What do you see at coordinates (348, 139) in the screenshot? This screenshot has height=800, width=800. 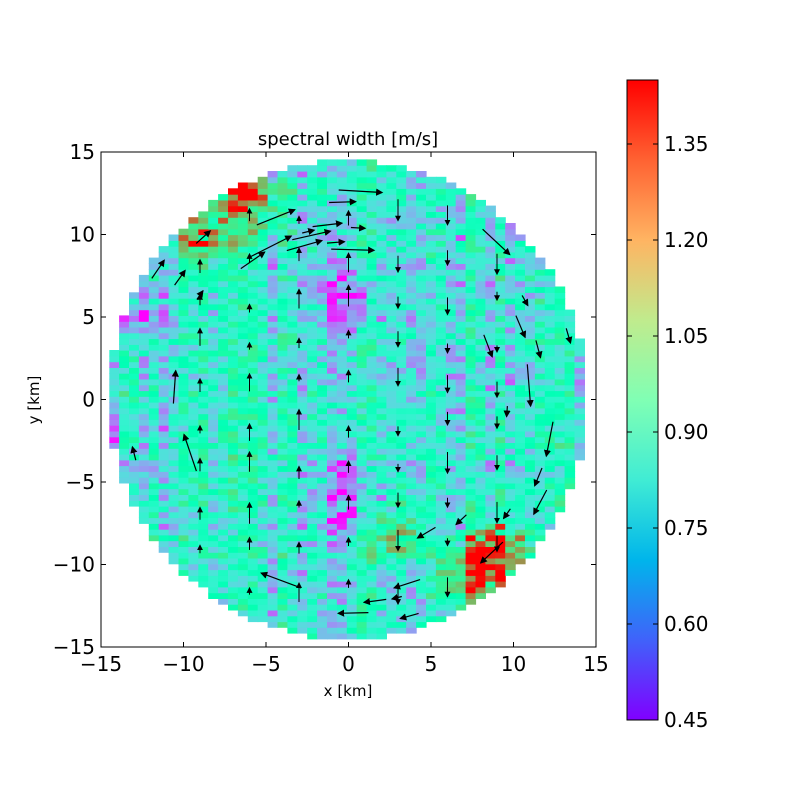 I see `chart-title: spectral width [m/s]` at bounding box center [348, 139].